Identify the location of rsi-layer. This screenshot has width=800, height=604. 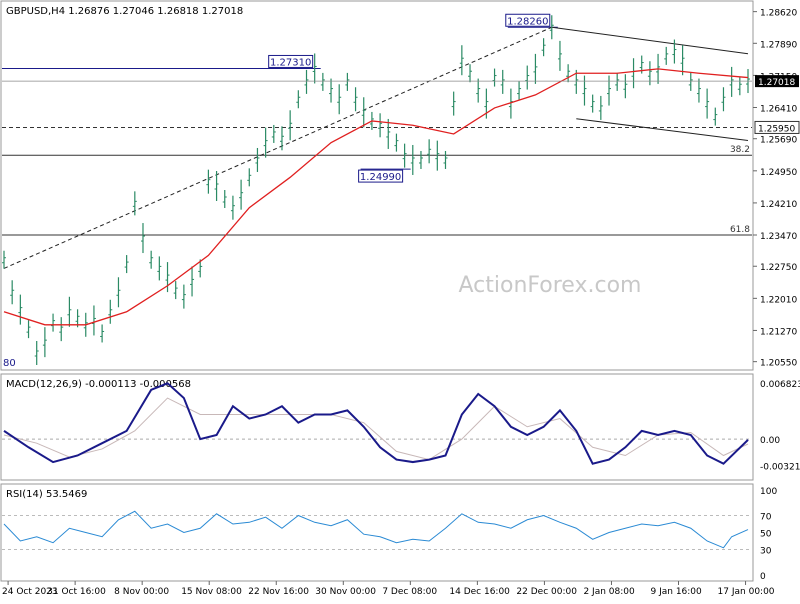
(377, 530).